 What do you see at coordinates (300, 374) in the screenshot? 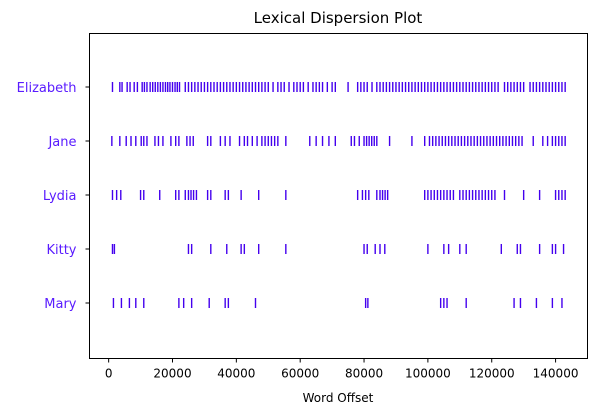
I see `x-tick-label: 60000` at bounding box center [300, 374].